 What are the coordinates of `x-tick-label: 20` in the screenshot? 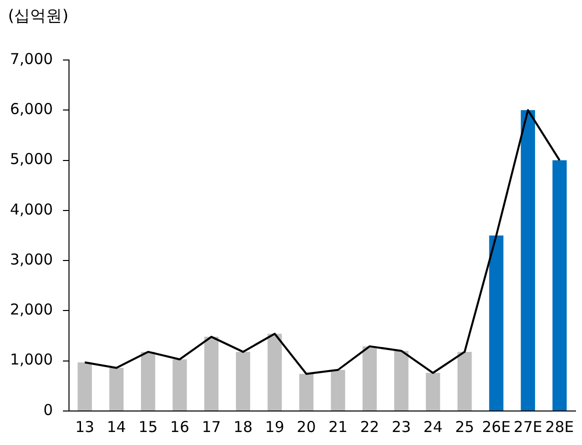 It's located at (306, 427).